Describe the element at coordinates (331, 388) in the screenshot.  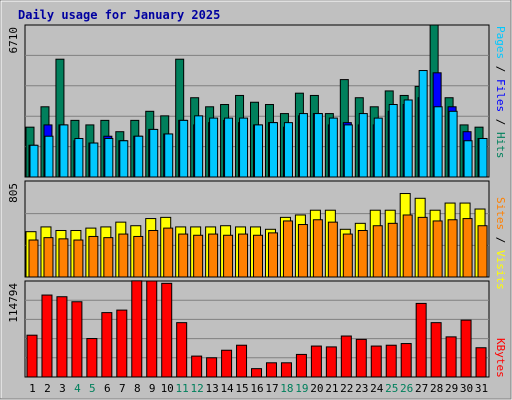
I see `day-label-21: 21` at that location.